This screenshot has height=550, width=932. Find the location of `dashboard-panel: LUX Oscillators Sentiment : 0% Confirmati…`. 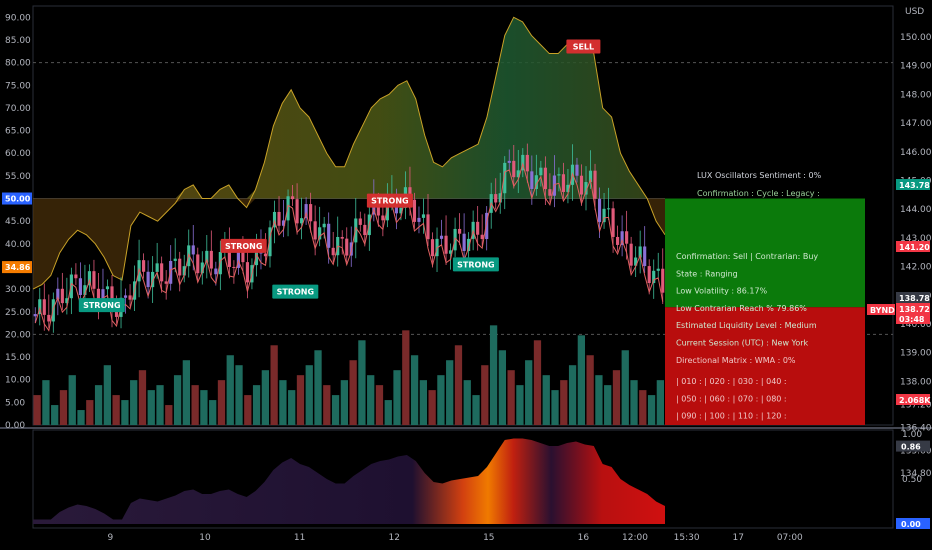

dashboard-panel: LUX Oscillators Sentiment : 0% Confirmati… is located at coordinates (749, 296).